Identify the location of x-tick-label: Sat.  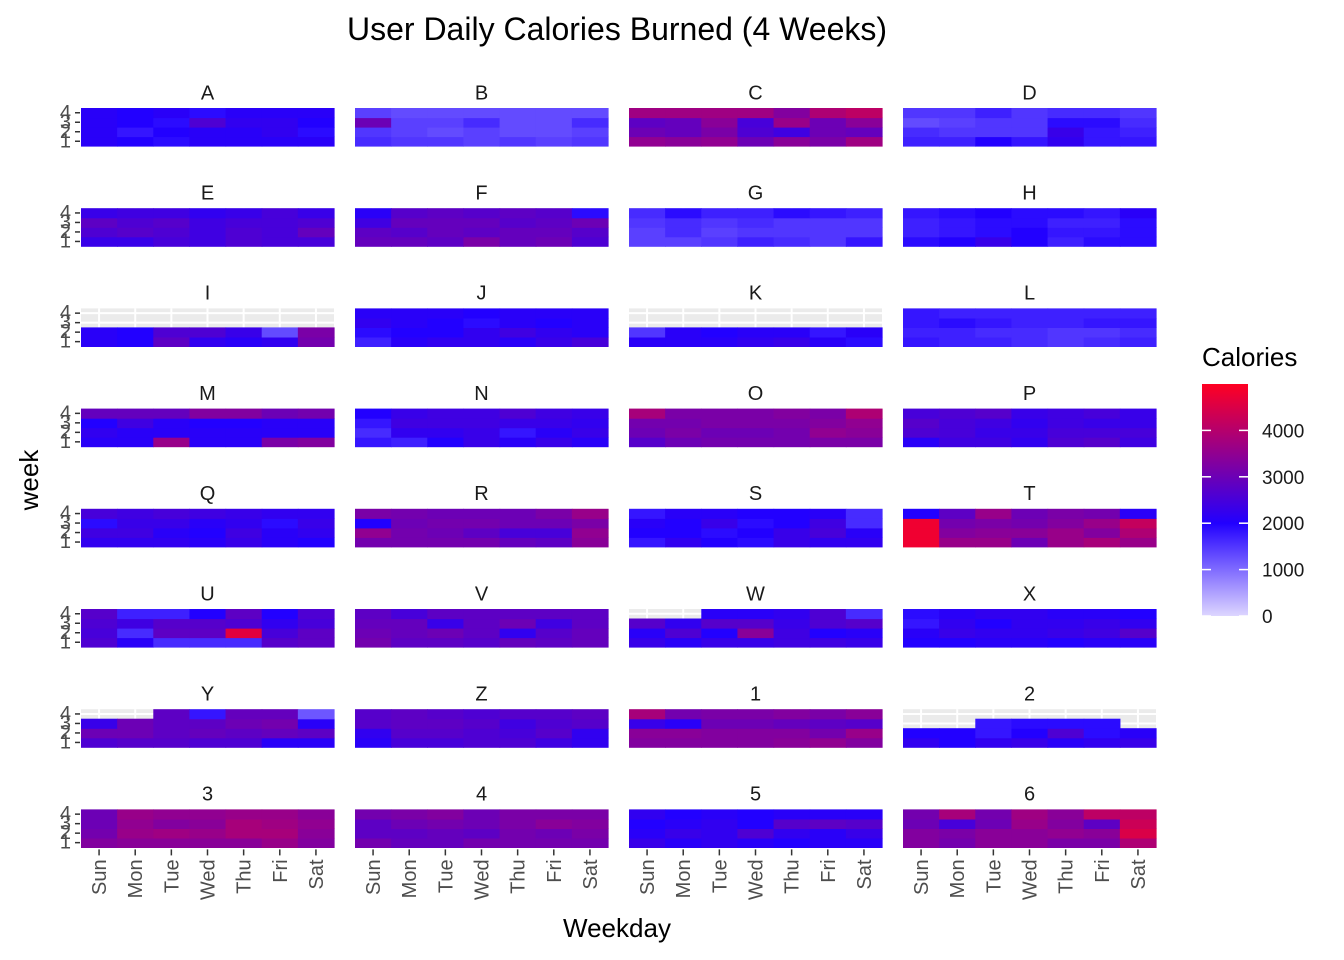
(1139, 874).